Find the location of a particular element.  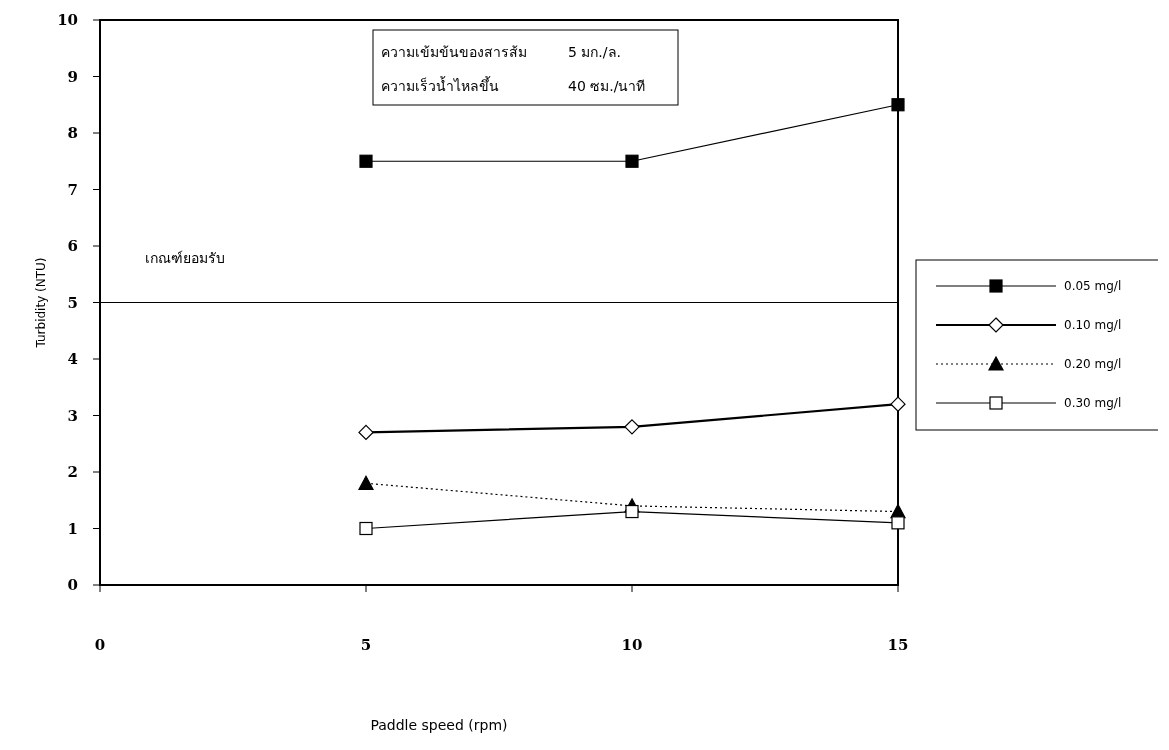

x-tick-label: 0 is located at coordinates (100, 645).